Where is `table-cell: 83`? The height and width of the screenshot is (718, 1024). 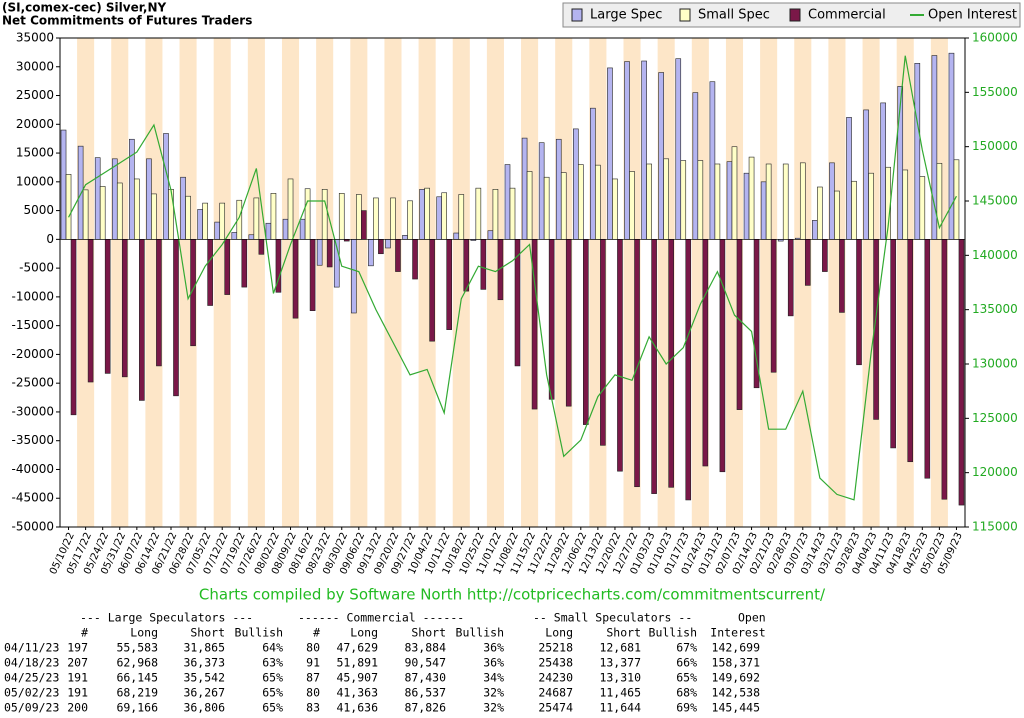 table-cell: 83 is located at coordinates (313, 708).